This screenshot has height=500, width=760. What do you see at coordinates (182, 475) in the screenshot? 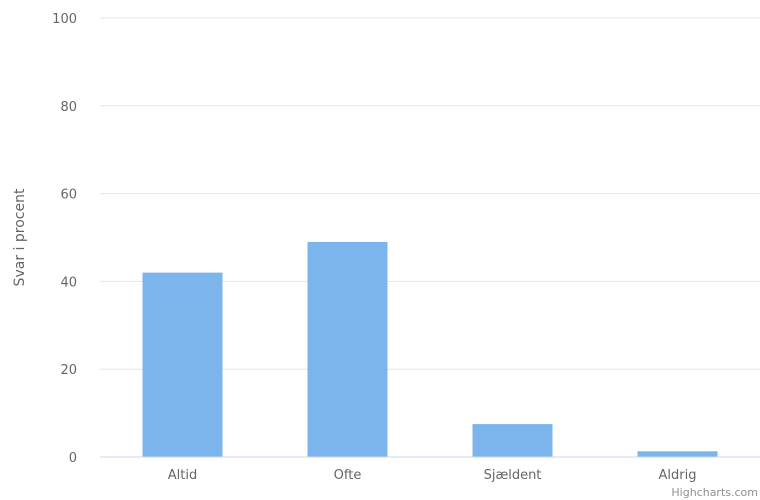
I see `x-tick-label: Altid` at bounding box center [182, 475].